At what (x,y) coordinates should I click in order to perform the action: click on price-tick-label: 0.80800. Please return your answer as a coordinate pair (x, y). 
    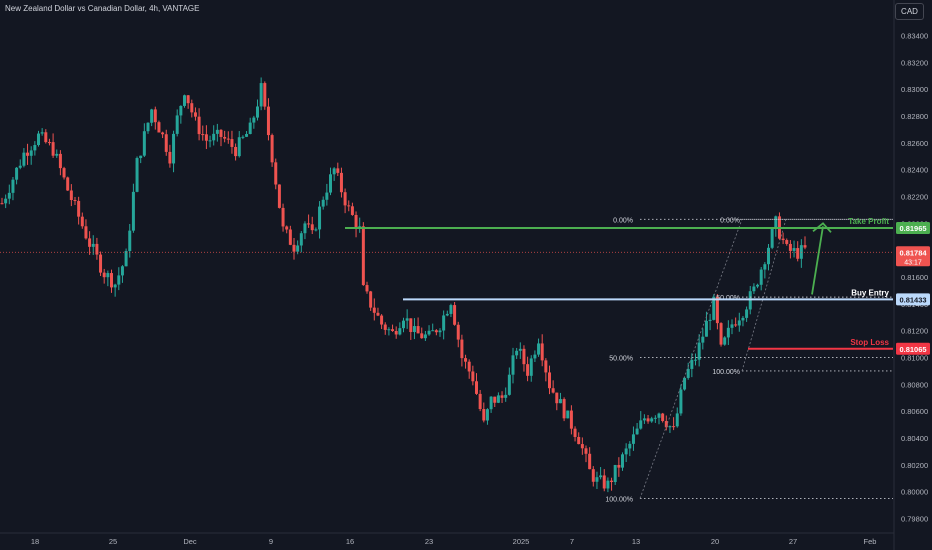
    Looking at the image, I should click on (914, 384).